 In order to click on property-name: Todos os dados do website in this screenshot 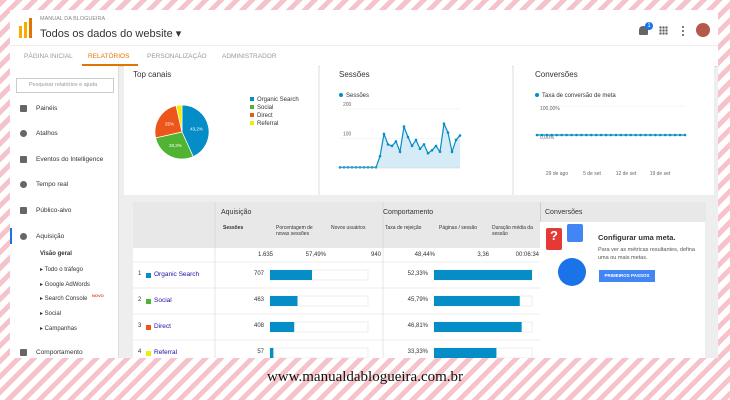, I will do `click(106, 34)`.